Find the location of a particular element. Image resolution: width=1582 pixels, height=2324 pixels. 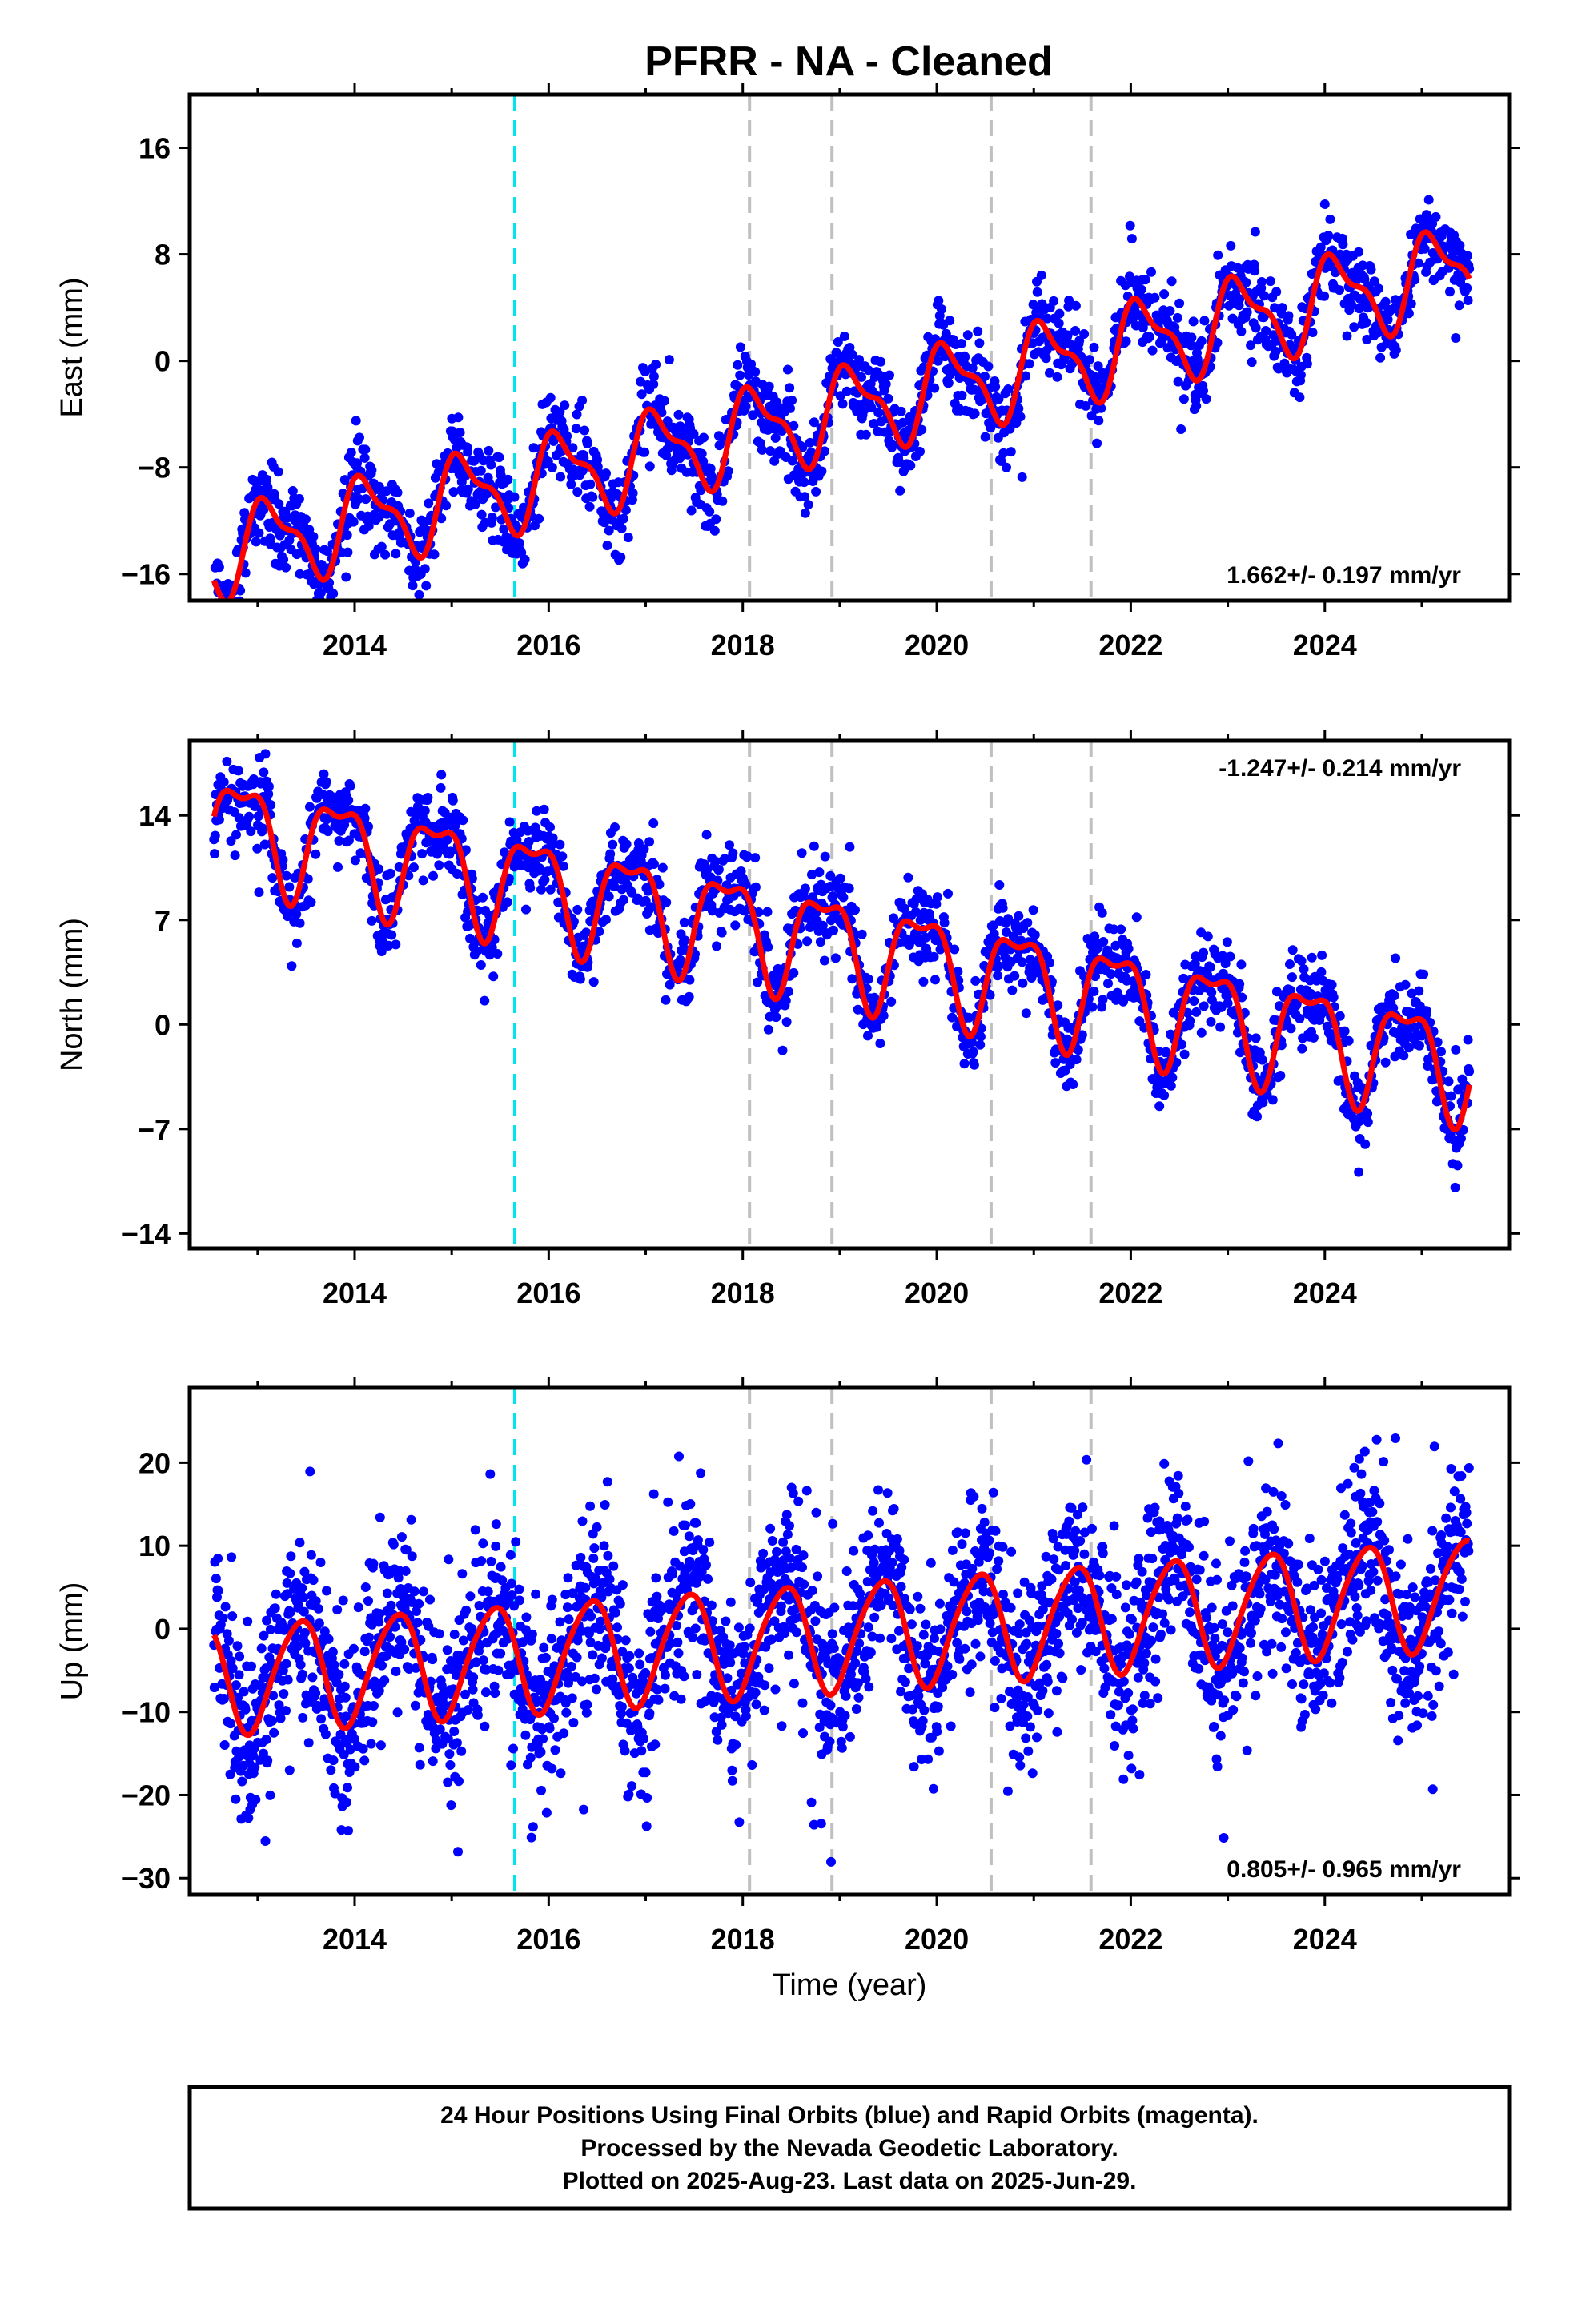

x-tick-label: 2014 is located at coordinates (355, 1293).